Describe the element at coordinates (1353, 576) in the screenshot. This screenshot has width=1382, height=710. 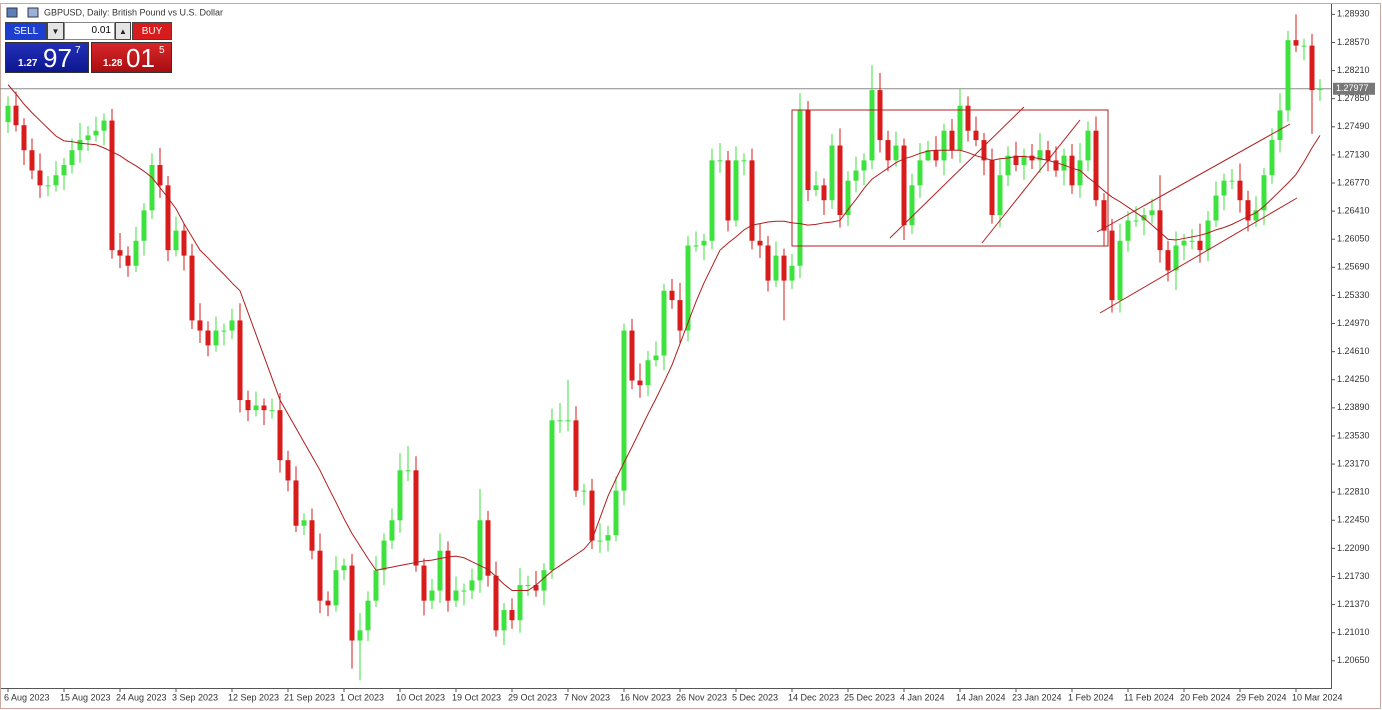
I see `y-tick-label: 1.21730` at that location.